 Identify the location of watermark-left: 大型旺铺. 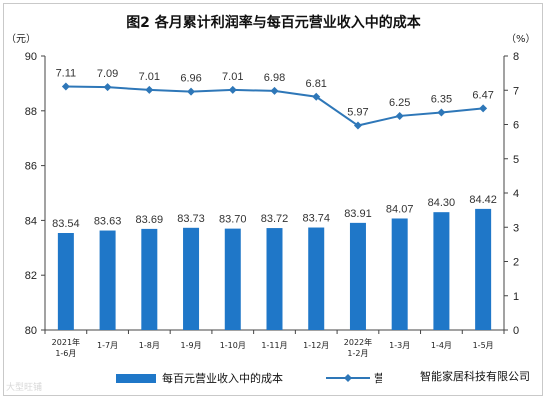
(24, 388).